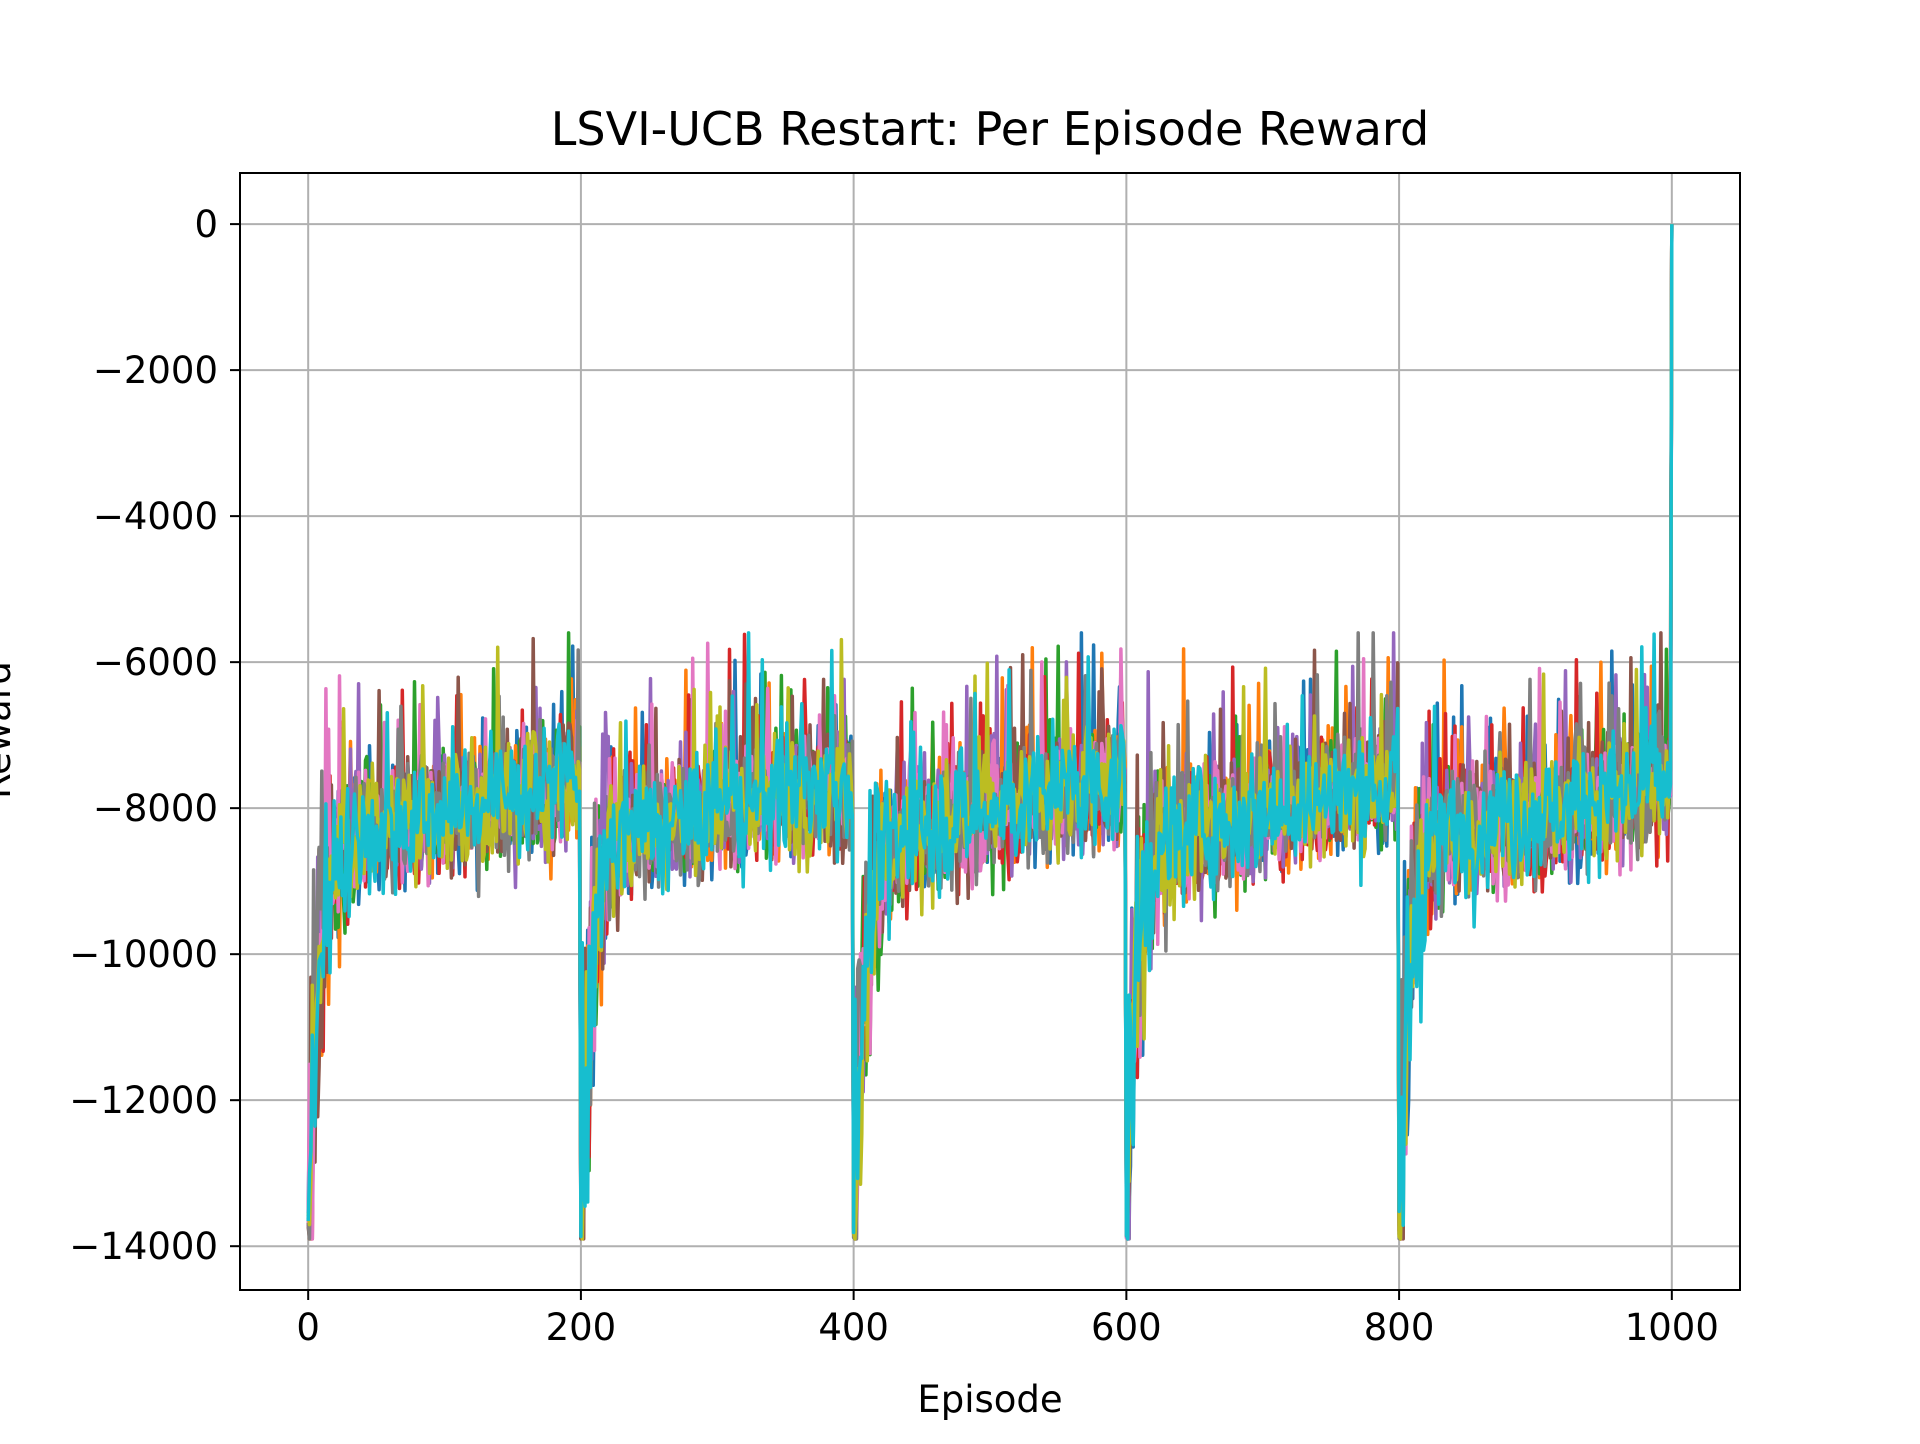 The image size is (1920, 1444). I want to click on x-tick-label: 800, so click(1399, 1327).